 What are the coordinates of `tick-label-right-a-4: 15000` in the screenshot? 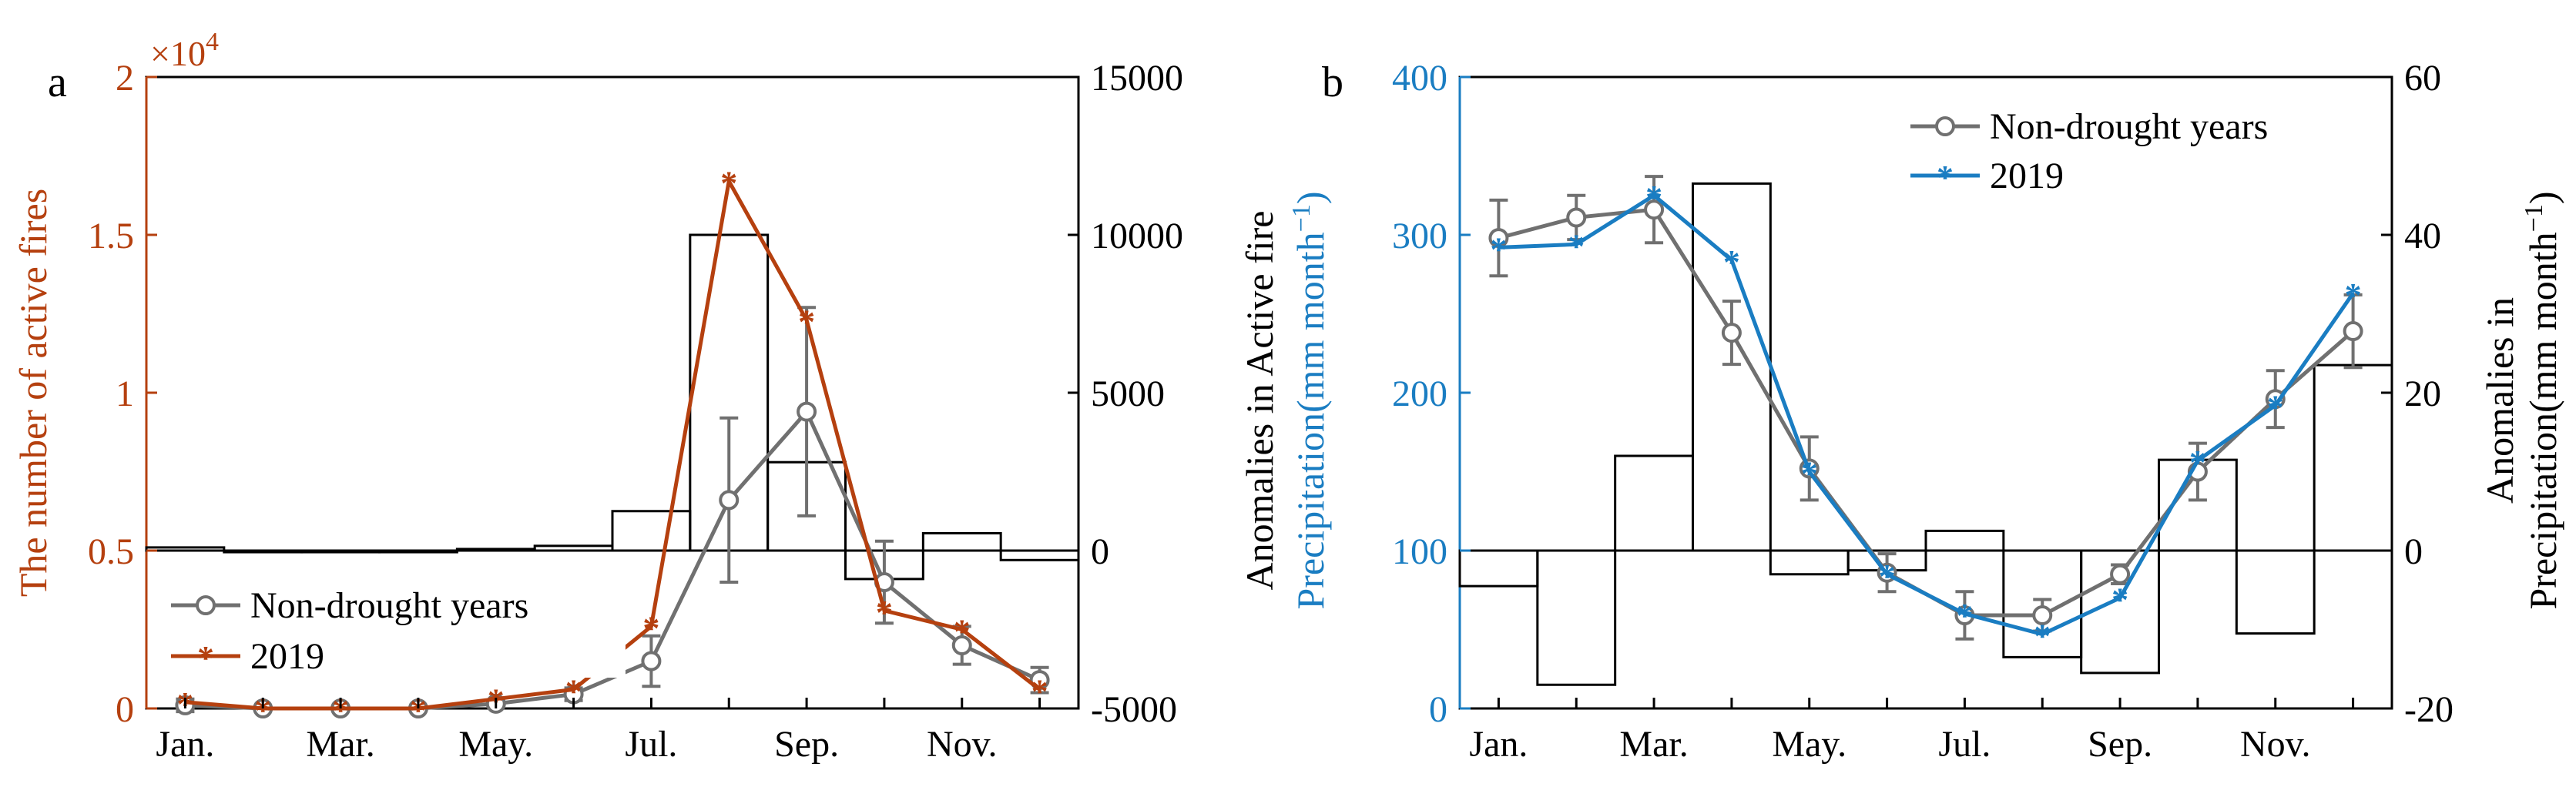 It's located at (1137, 78).